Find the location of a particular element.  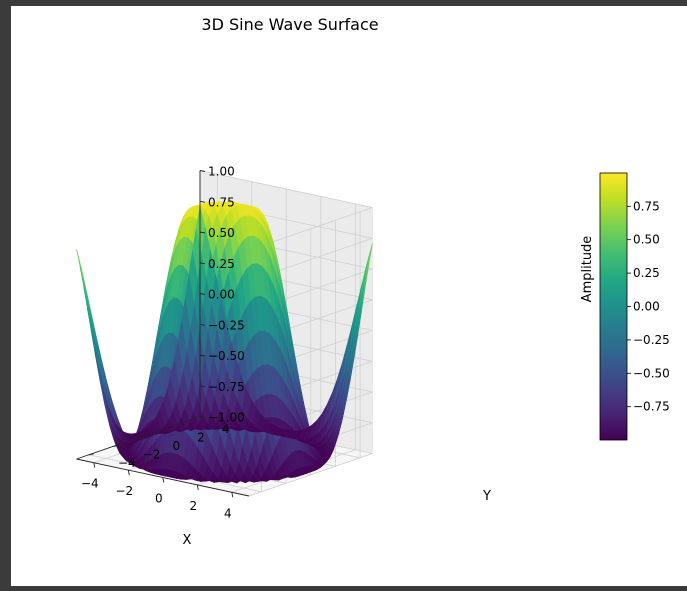

colorbar-tick-label: −0.75 is located at coordinates (651, 407).